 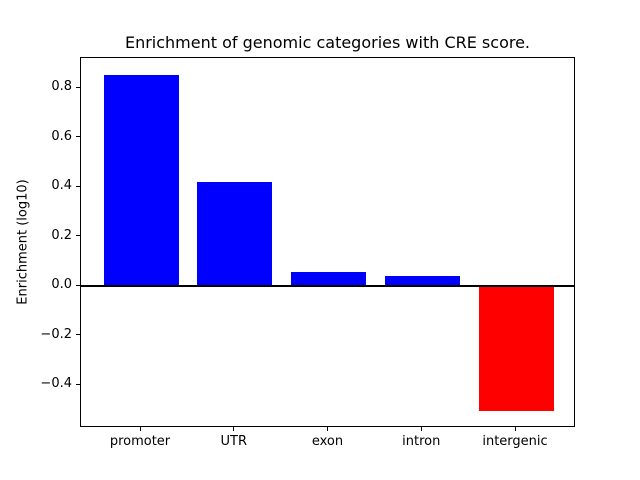 I want to click on x-tick-intergenic, so click(x=515, y=429).